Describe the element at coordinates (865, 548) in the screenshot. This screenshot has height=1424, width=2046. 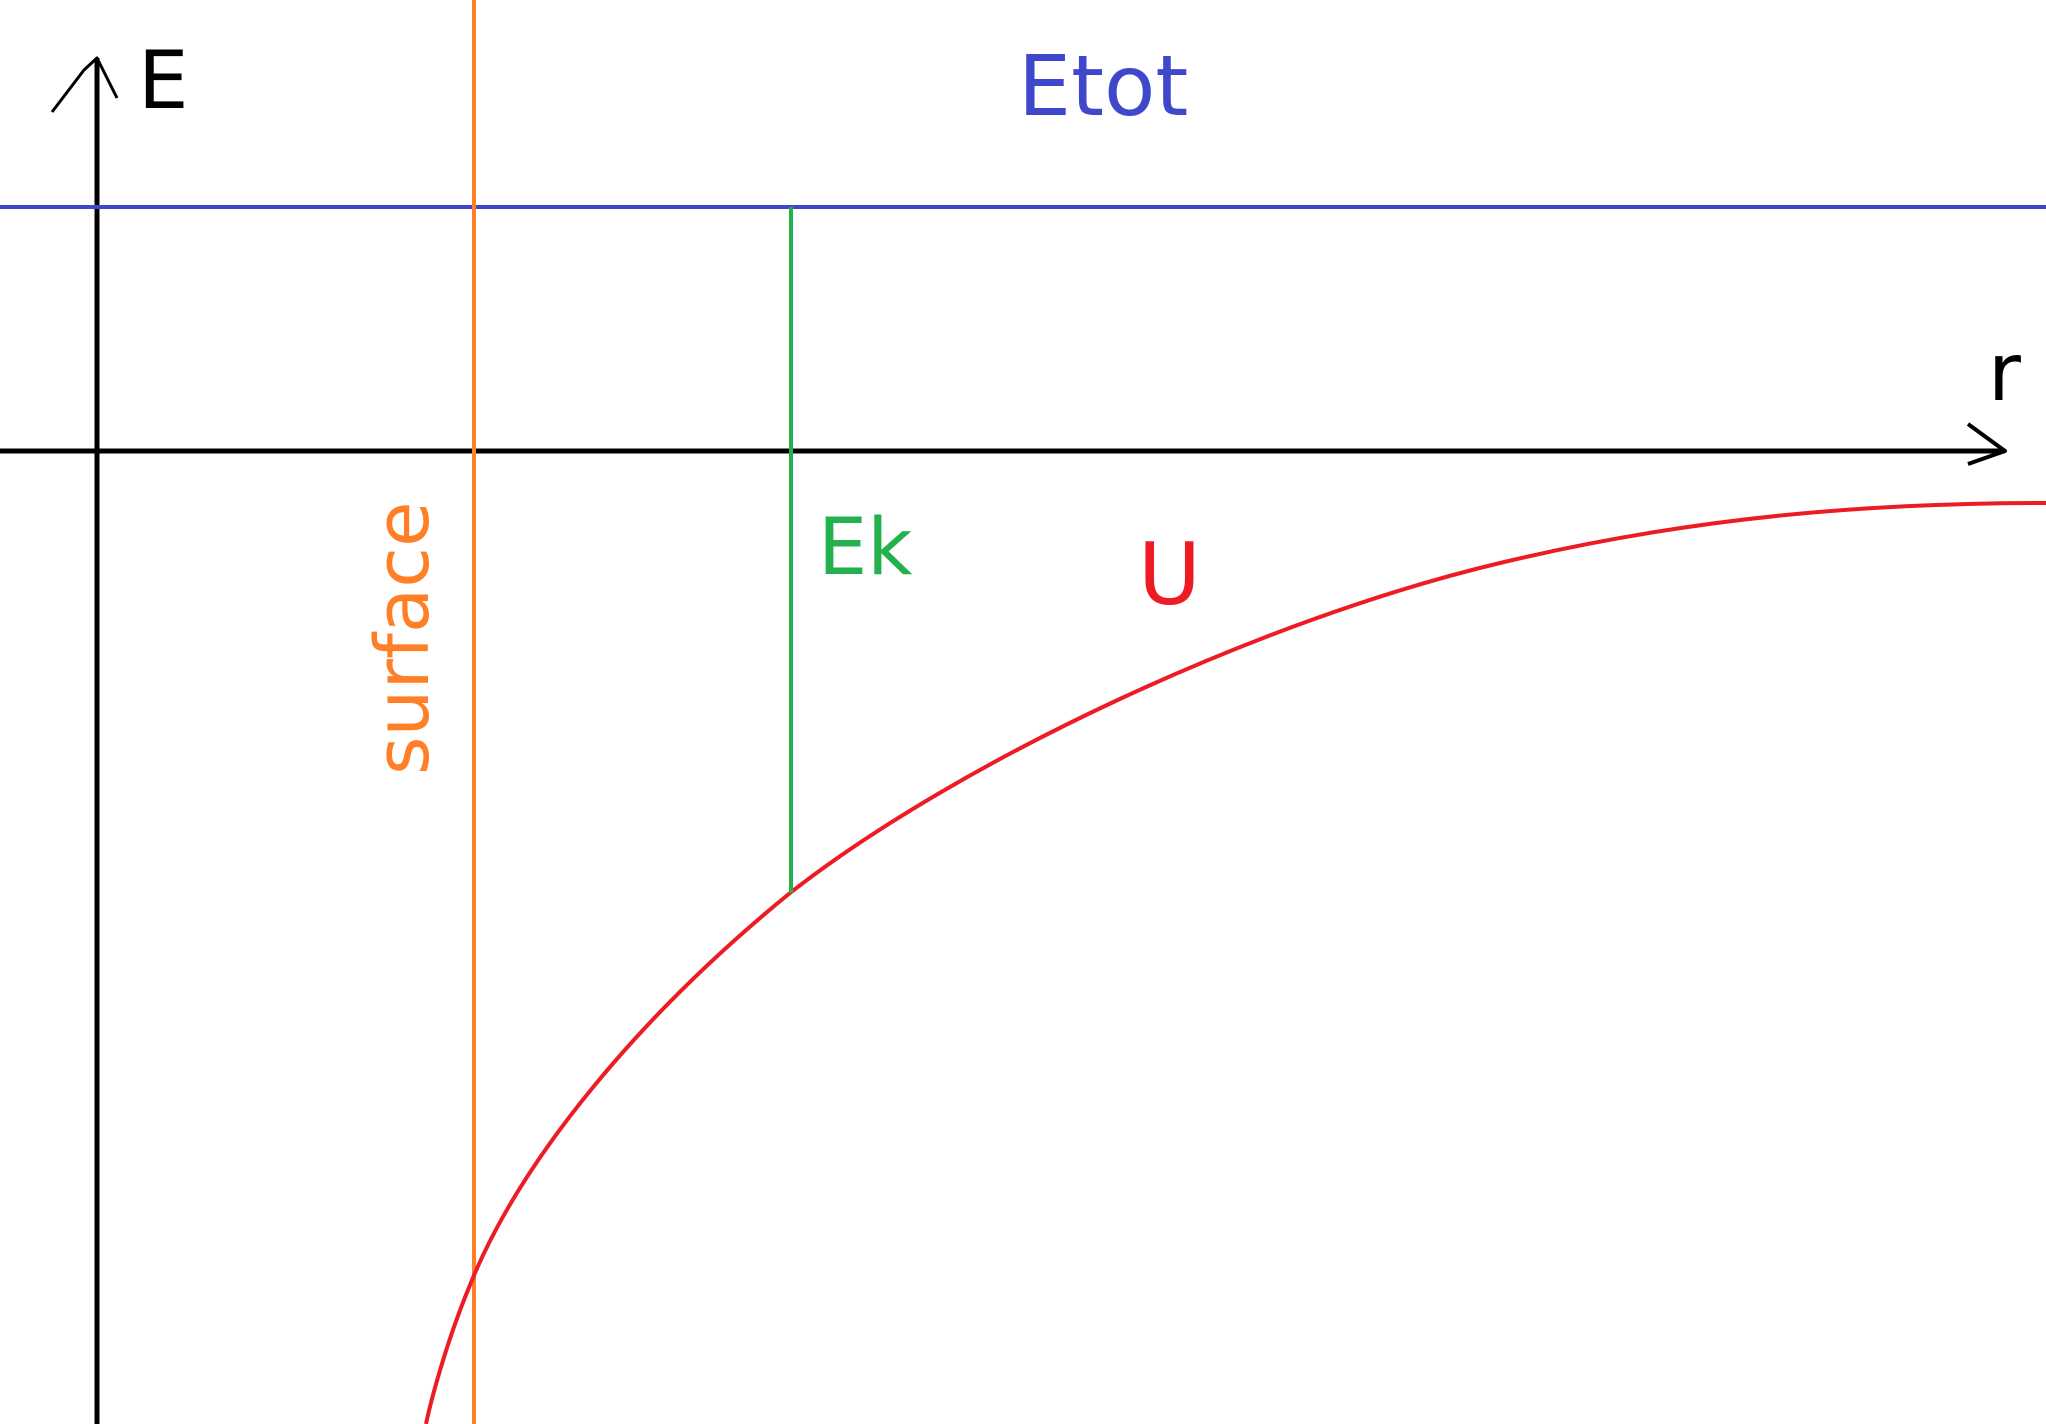
I see `kinetic-energy-label: Ek` at that location.